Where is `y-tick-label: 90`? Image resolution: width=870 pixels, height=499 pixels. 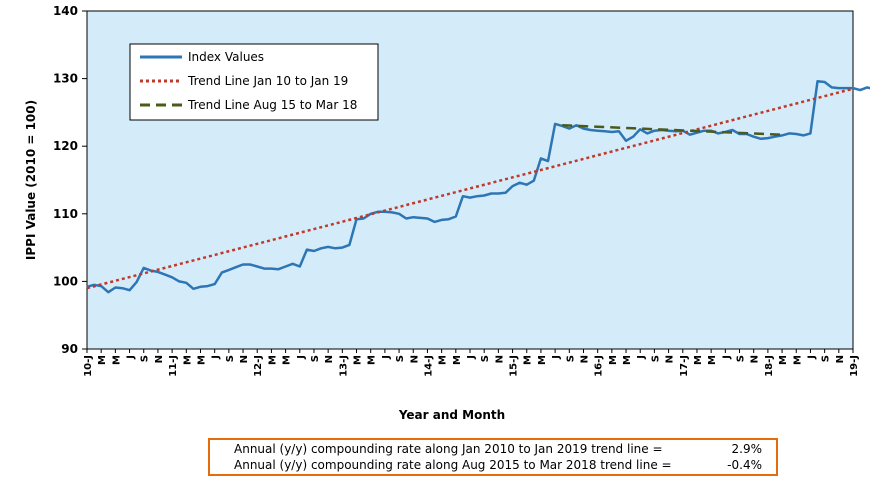 y-tick-label: 90 is located at coordinates (69, 349).